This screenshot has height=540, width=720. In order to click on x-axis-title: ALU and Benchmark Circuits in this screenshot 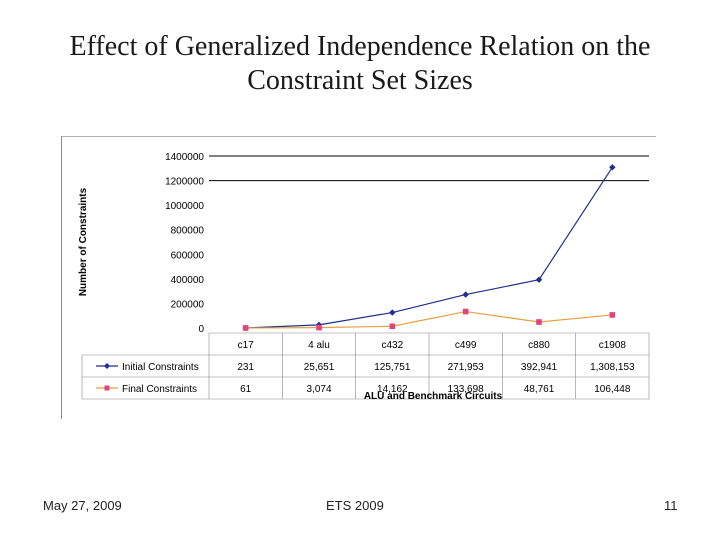, I will do `click(433, 396)`.